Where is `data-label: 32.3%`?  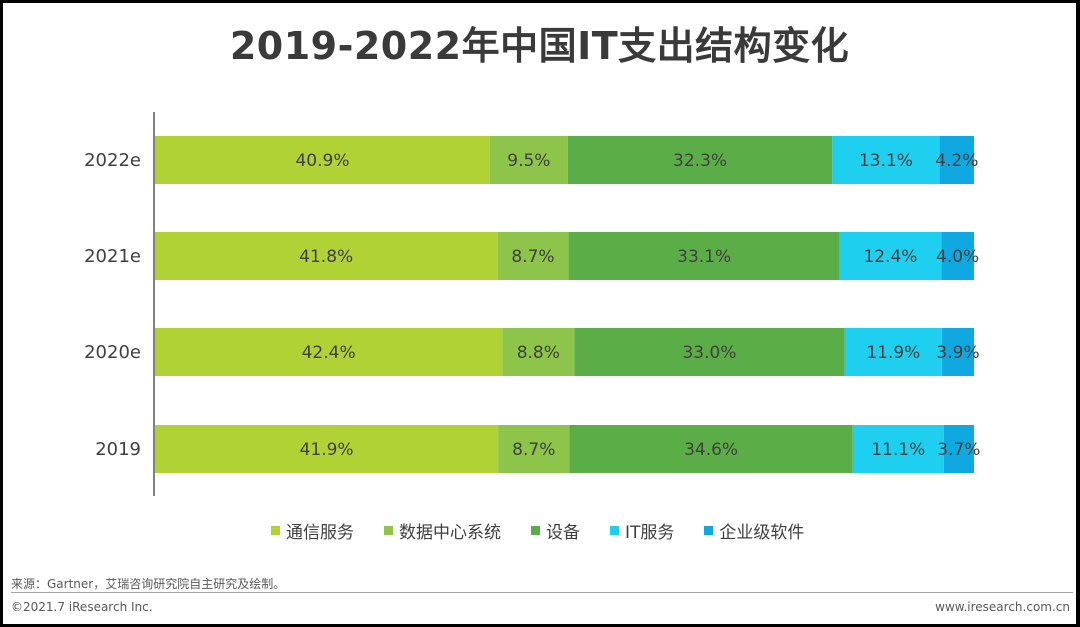
data-label: 32.3% is located at coordinates (700, 161).